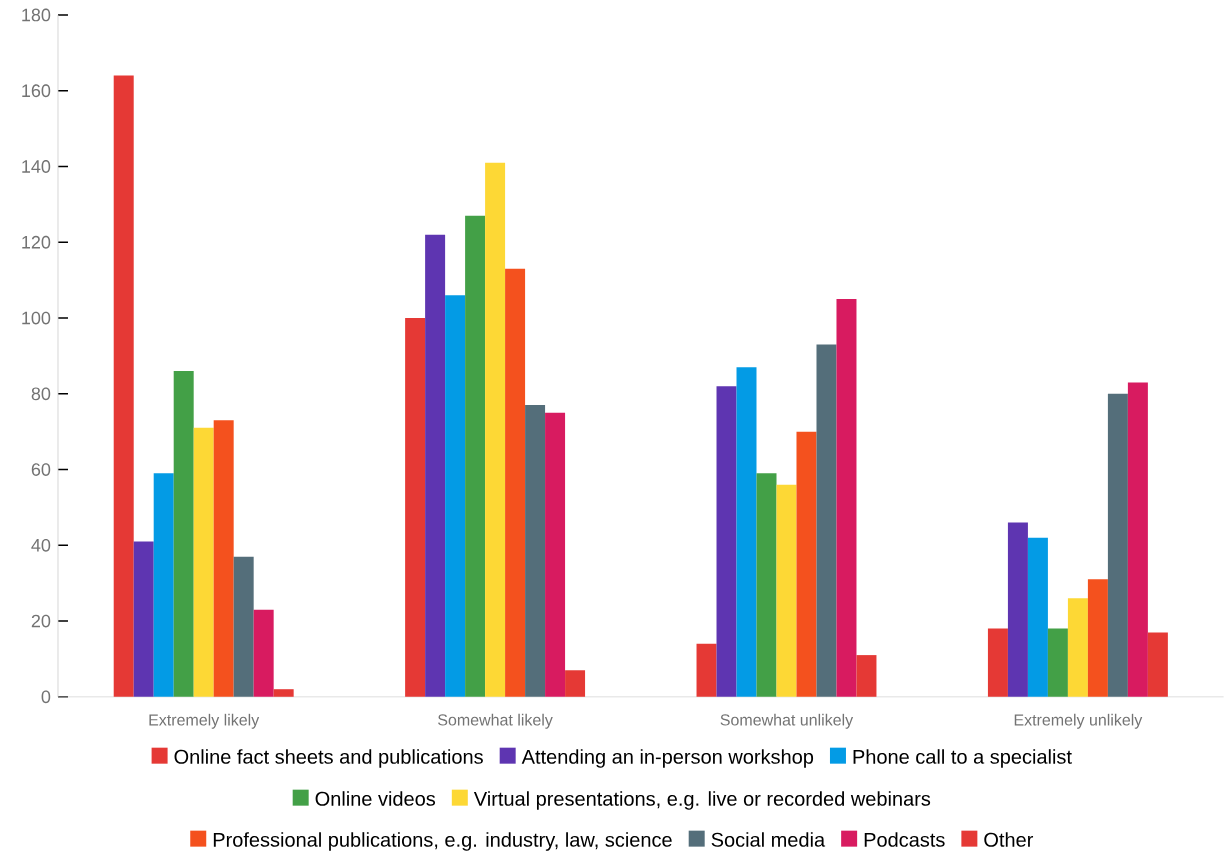 The width and height of the screenshot is (1224, 858). What do you see at coordinates (36, 167) in the screenshot?
I see `y-tick-label: 140` at bounding box center [36, 167].